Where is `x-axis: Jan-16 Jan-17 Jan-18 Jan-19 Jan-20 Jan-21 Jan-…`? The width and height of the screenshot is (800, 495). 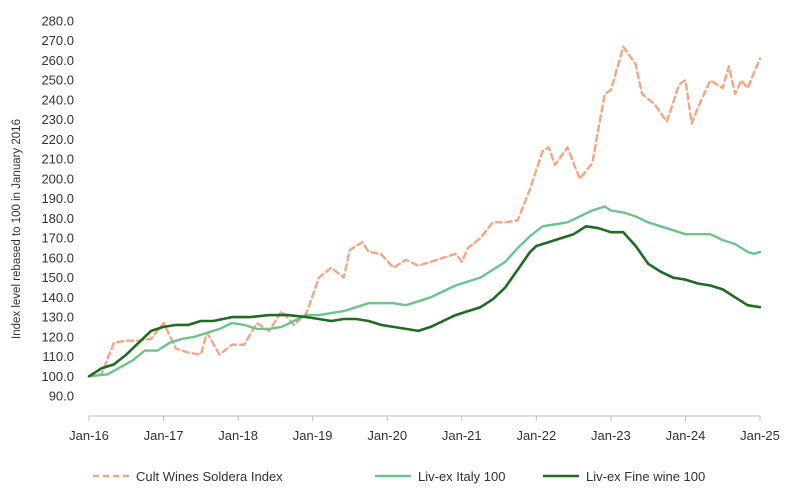
x-axis: Jan-16 Jan-17 Jan-18 Jan-19 Jan-20 Jan-21 Jan-… is located at coordinates (424, 429).